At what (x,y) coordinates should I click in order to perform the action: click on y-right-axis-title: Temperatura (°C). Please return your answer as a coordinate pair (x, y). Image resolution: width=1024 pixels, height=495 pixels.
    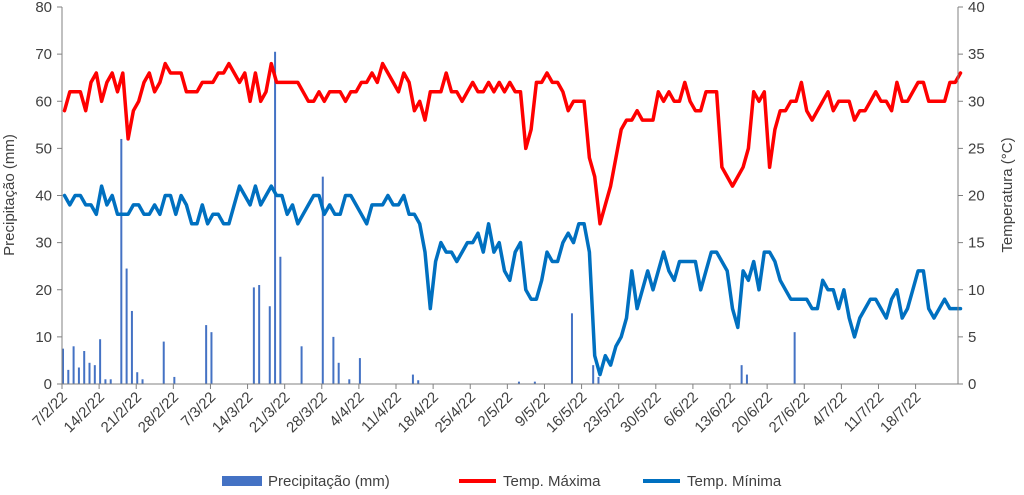
    Looking at the image, I should click on (1007, 194).